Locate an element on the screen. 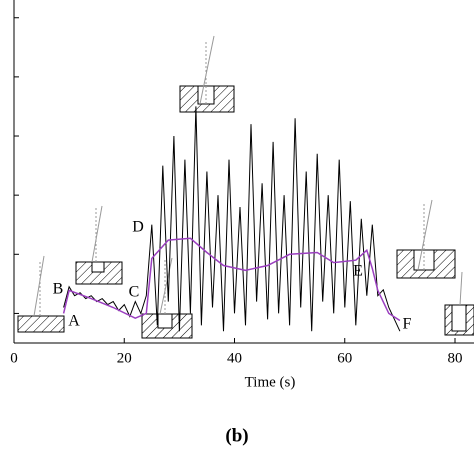 This screenshot has width=474, height=474. inset-c is located at coordinates (167, 298).